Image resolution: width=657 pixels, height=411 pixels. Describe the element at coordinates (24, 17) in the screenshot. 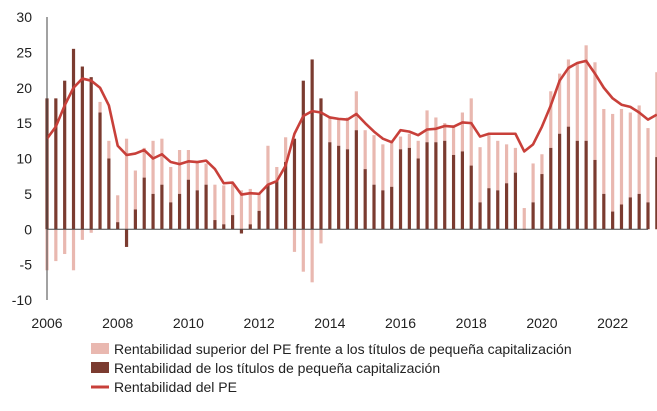

I see `y-tick-label: 30` at that location.